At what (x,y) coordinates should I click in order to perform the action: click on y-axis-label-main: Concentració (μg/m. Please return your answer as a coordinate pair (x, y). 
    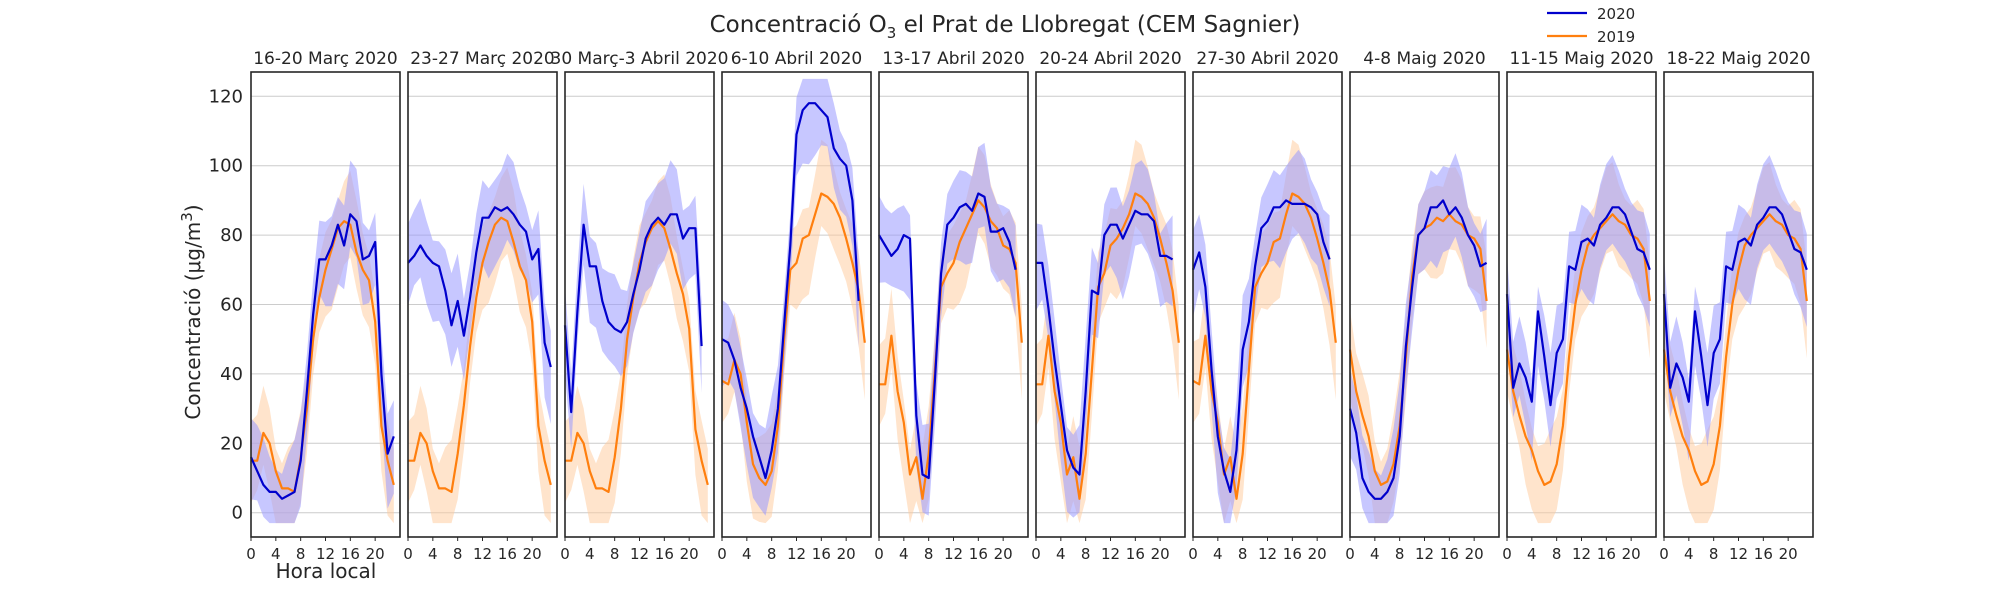
    Looking at the image, I should click on (193, 321).